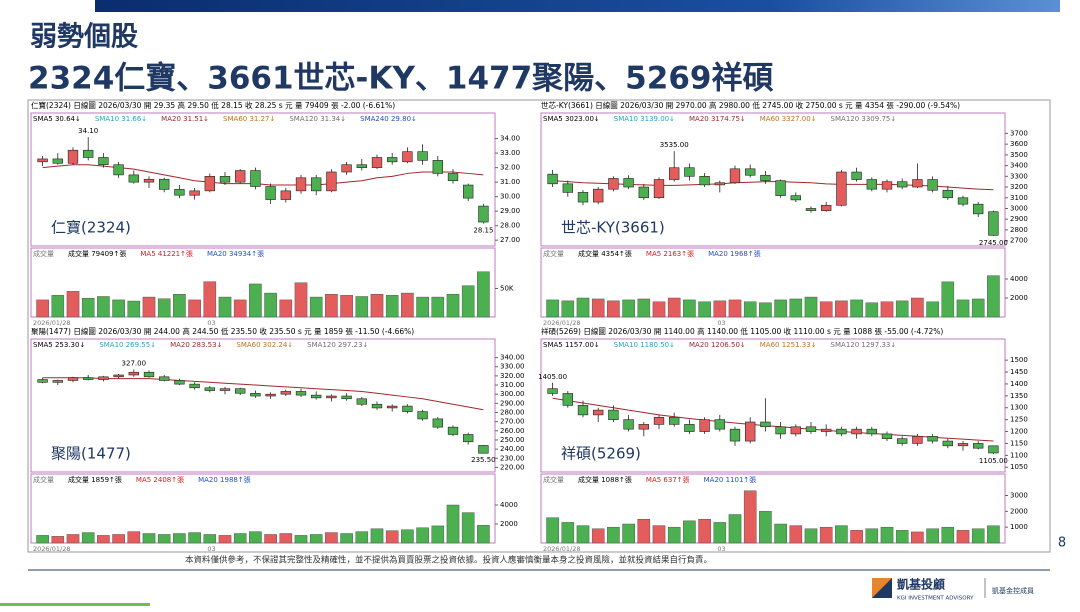 The width and height of the screenshot is (1080, 612). What do you see at coordinates (577, 6) in the screenshot?
I see `top-bar` at bounding box center [577, 6].